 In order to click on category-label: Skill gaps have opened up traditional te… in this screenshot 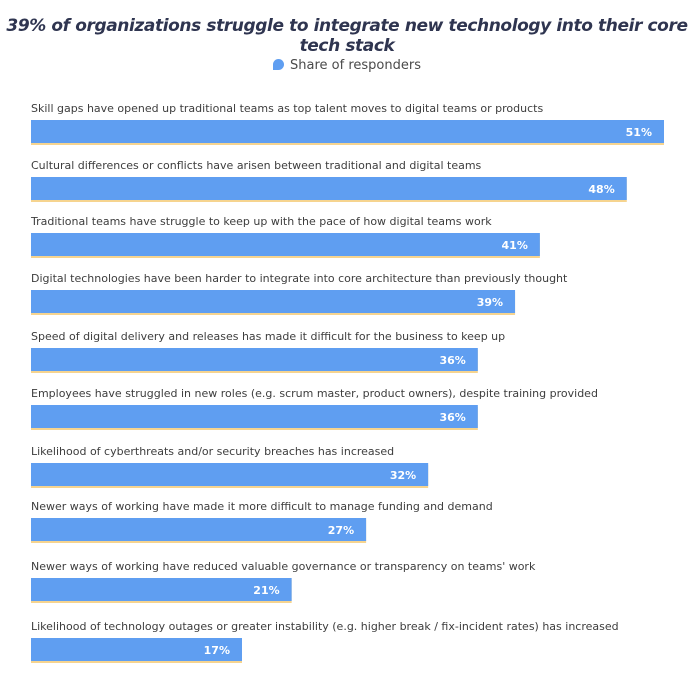, I will do `click(287, 108)`.